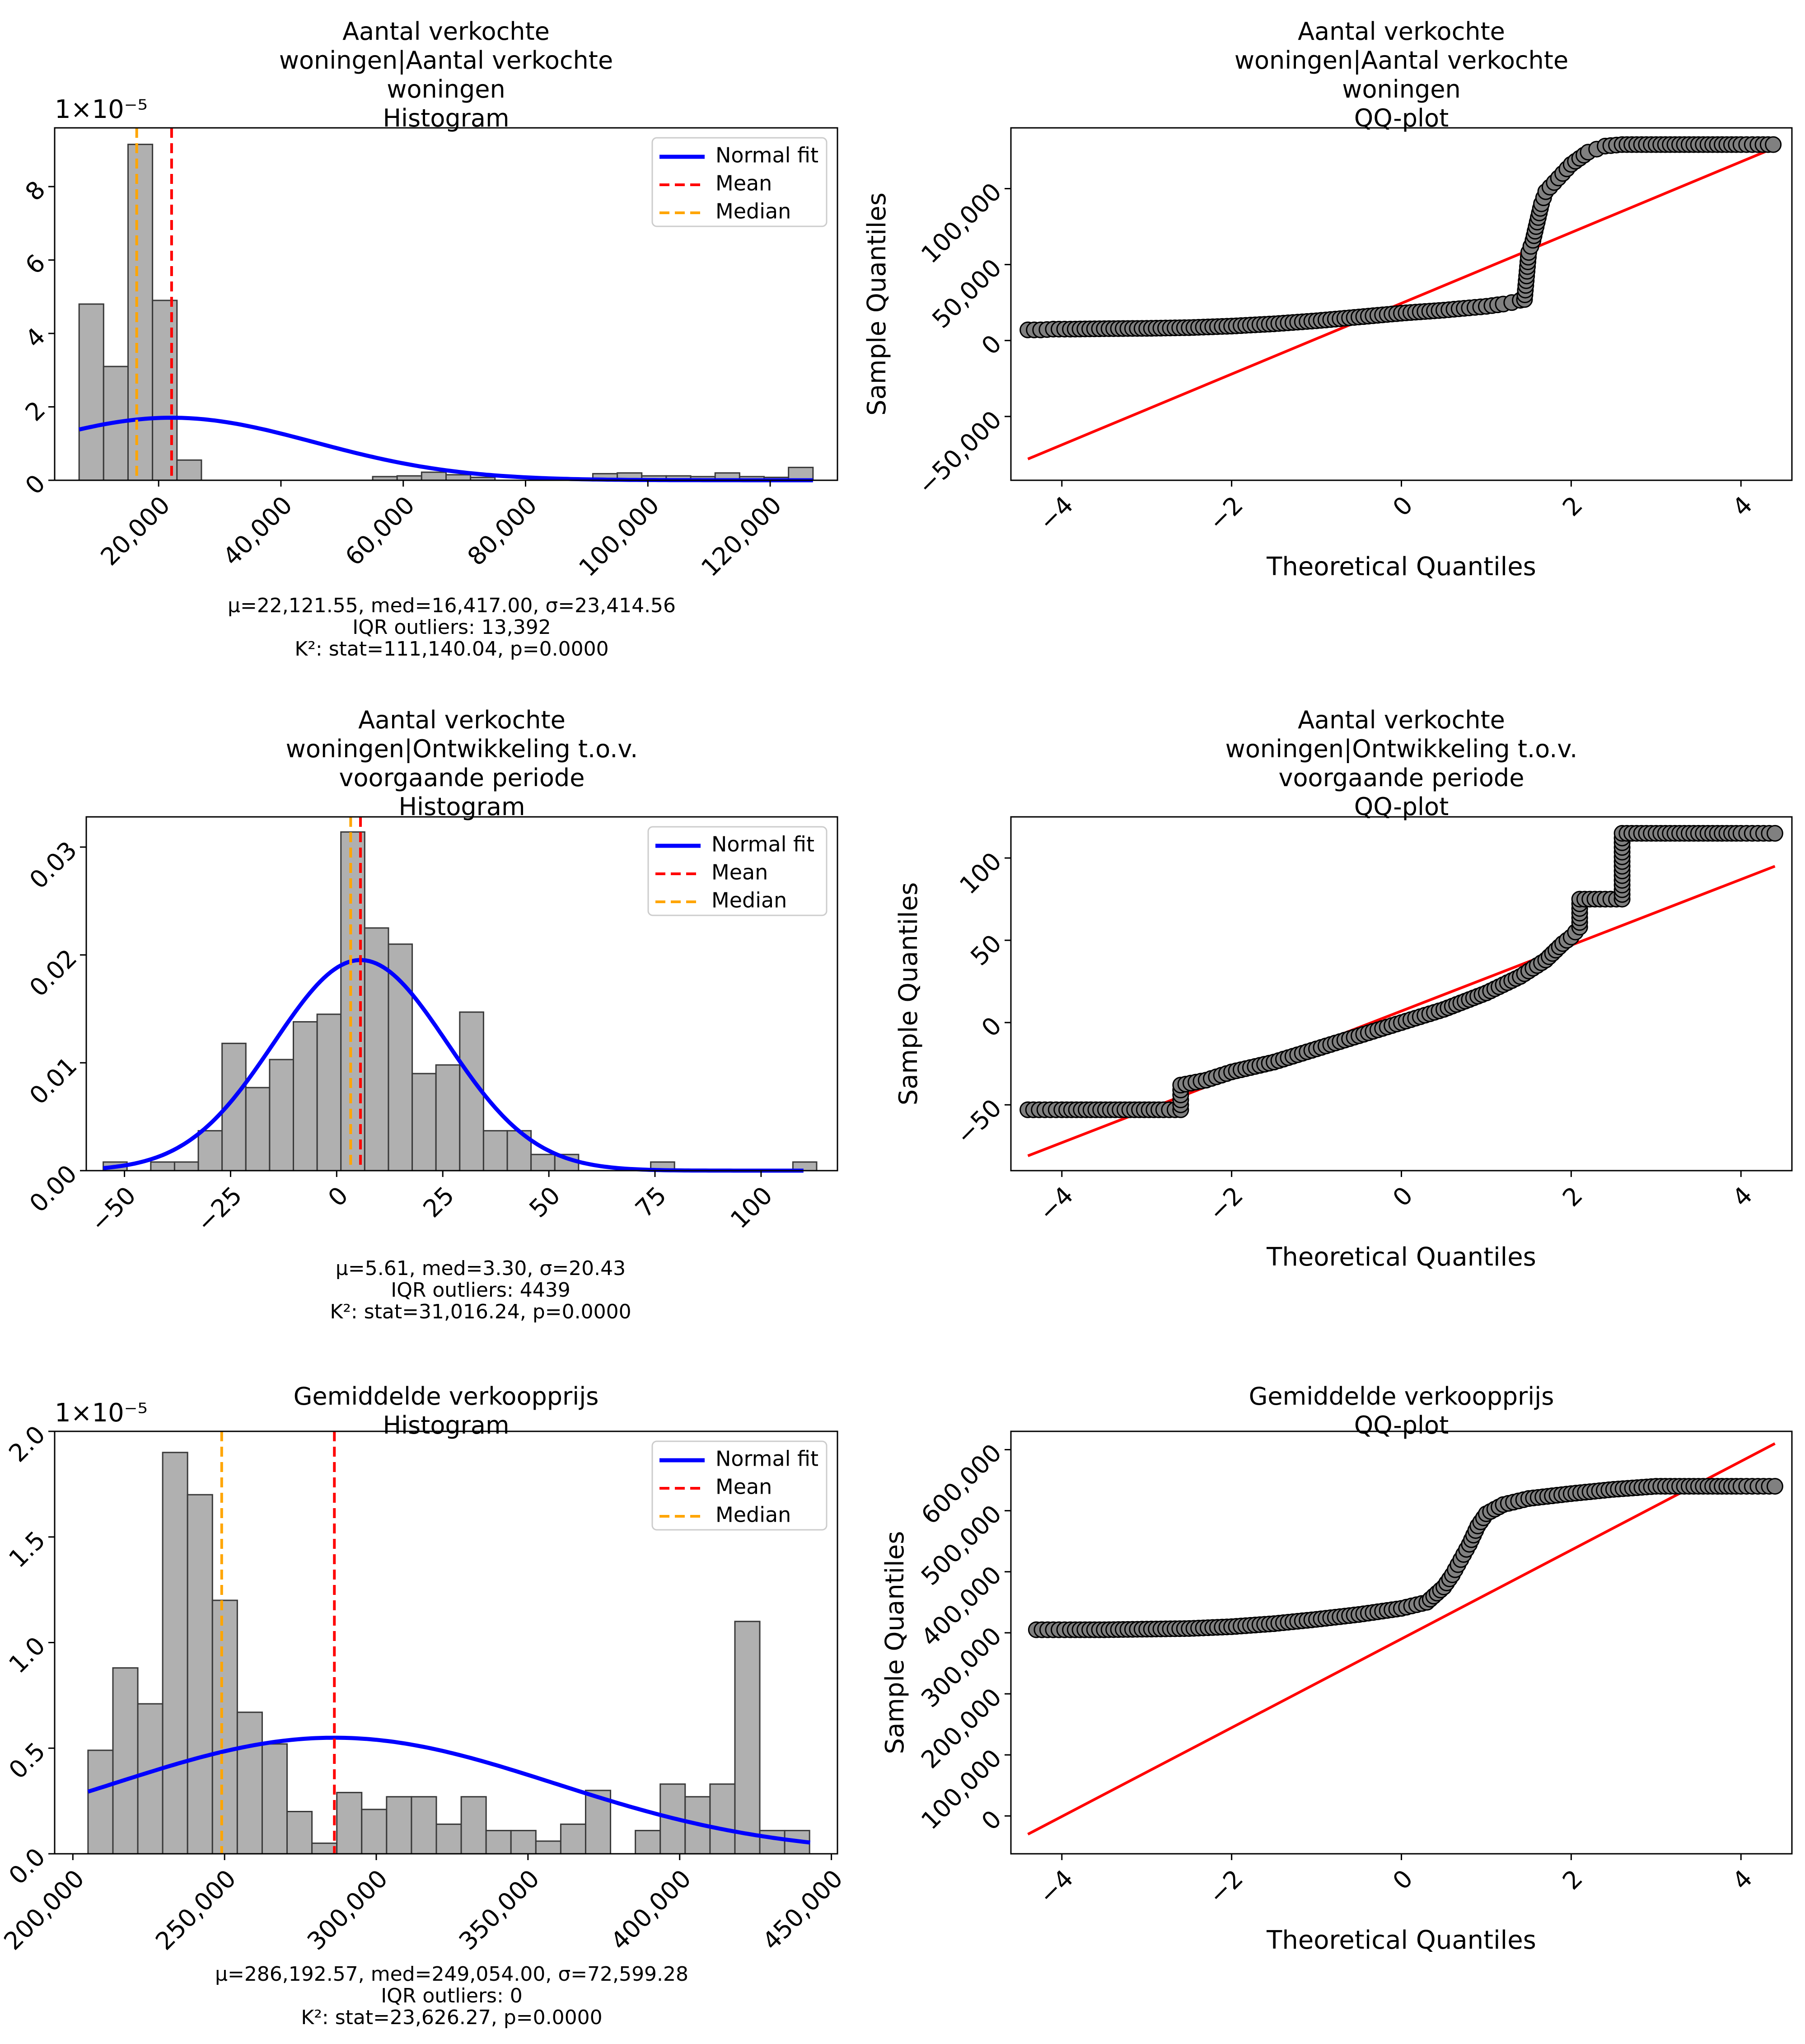 The height and width of the screenshot is (2044, 1805). What do you see at coordinates (347, 1909) in the screenshot?
I see `x-tick-label: 300,000` at bounding box center [347, 1909].